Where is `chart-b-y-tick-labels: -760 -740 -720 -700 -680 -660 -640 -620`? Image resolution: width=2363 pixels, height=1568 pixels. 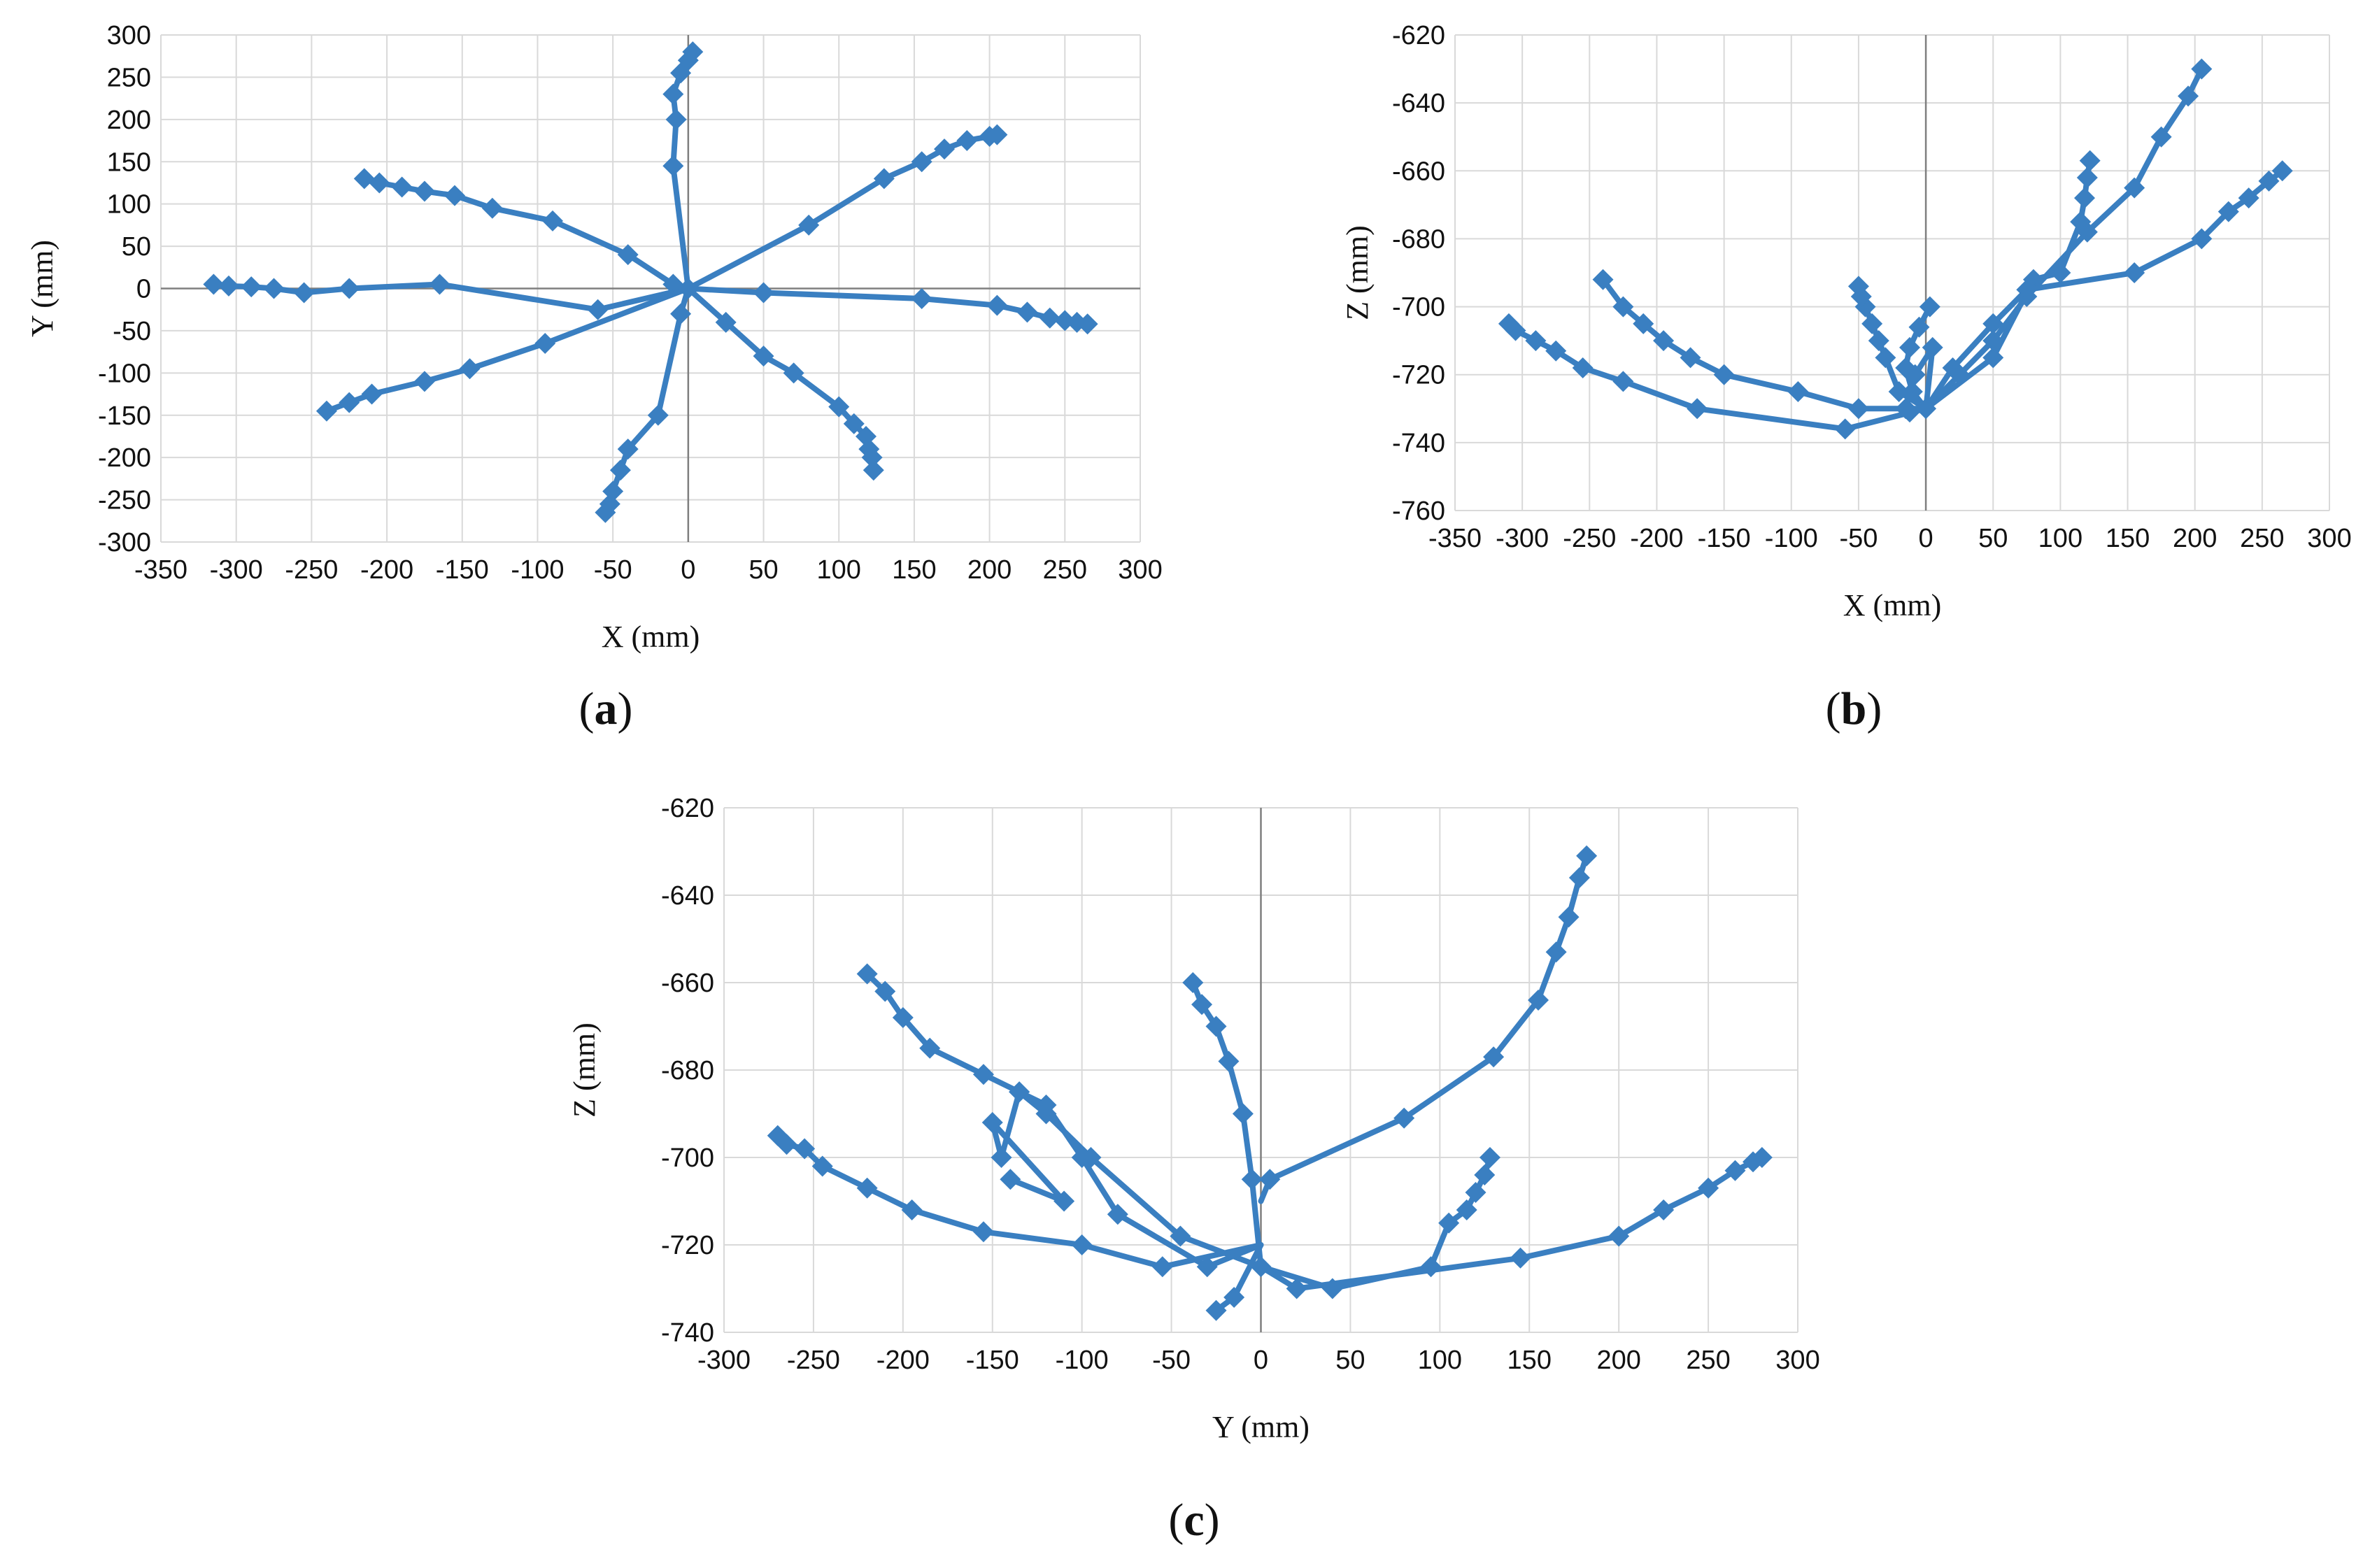
chart-b-y-tick-labels: -760 -740 -720 -700 -680 -660 -640 -620 is located at coordinates (1418, 273).